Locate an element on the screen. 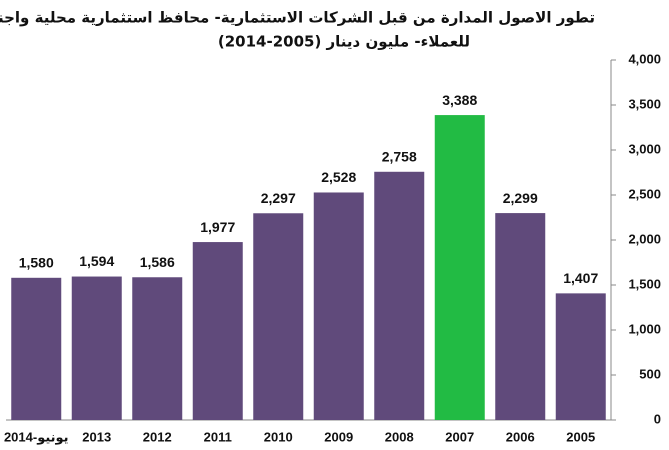  x-tick-label: 2010 is located at coordinates (278, 436).